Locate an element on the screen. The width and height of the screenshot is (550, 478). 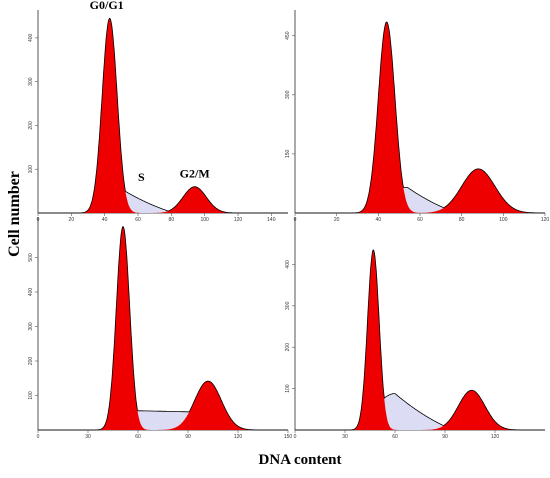
x-axis-label: DNA content is located at coordinates (300, 460).